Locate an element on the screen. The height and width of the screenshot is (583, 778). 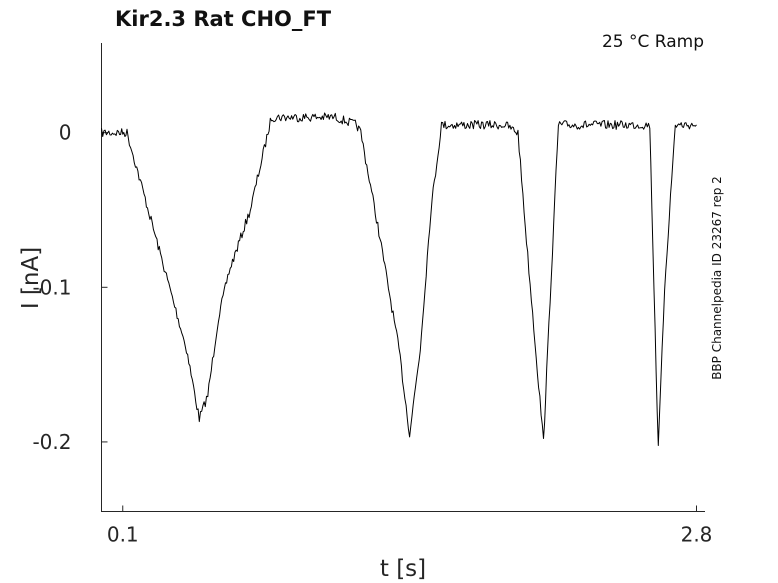
y-tick-label: -0.2 is located at coordinates (51, 442).